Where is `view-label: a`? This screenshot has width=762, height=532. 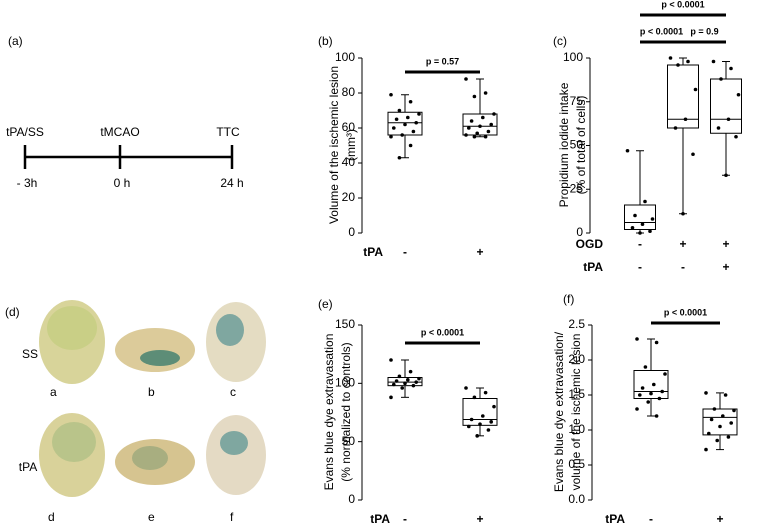 view-label: a is located at coordinates (53, 392).